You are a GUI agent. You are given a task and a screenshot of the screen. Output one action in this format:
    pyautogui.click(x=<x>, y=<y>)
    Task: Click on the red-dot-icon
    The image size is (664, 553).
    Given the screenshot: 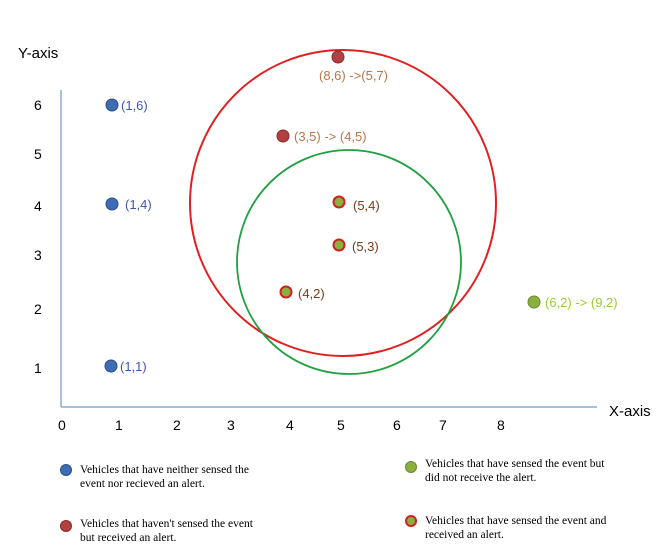 What is the action you would take?
    pyautogui.click(x=66, y=526)
    